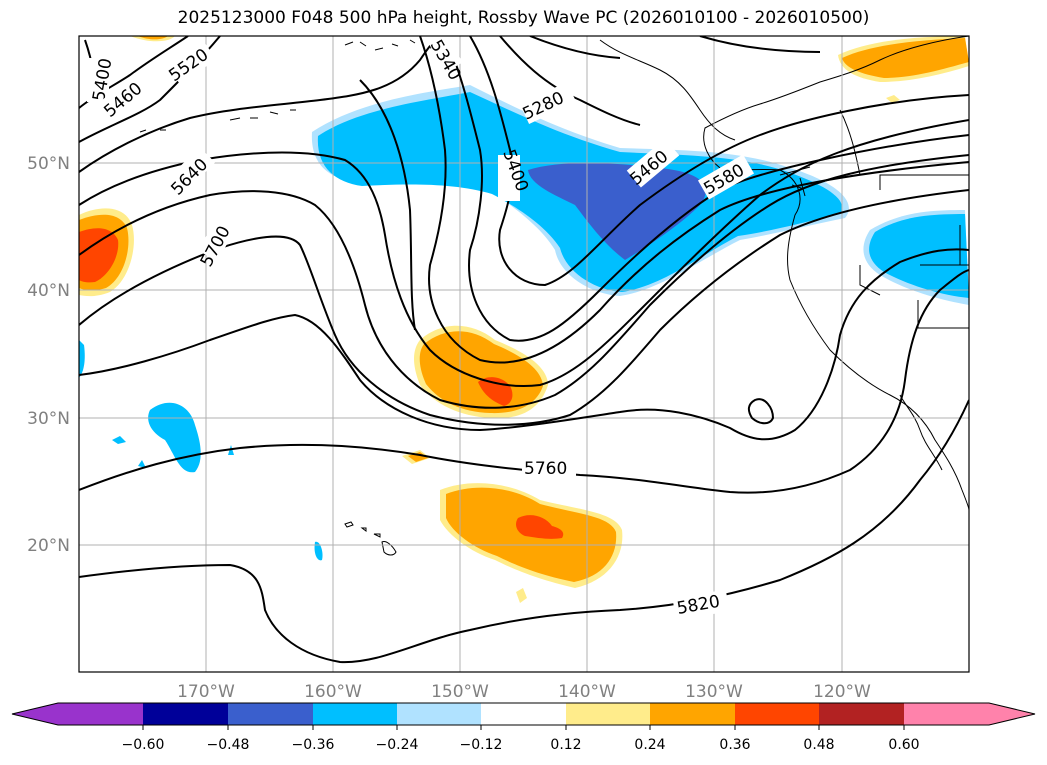 The height and width of the screenshot is (765, 1047). I want to click on colorbar-tick-label: 0.36, so click(734, 745).